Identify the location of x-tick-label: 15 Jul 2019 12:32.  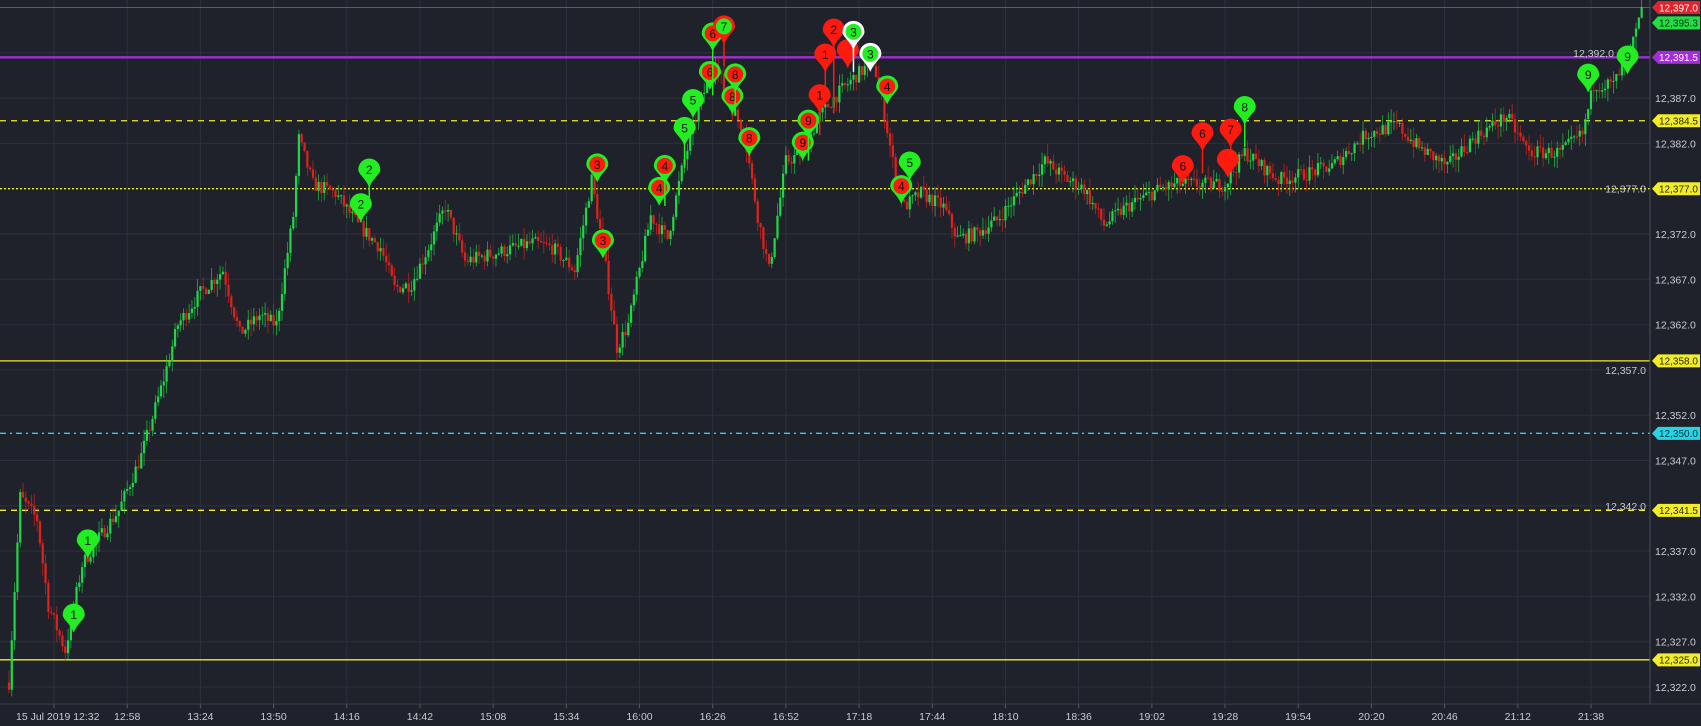
(58, 717).